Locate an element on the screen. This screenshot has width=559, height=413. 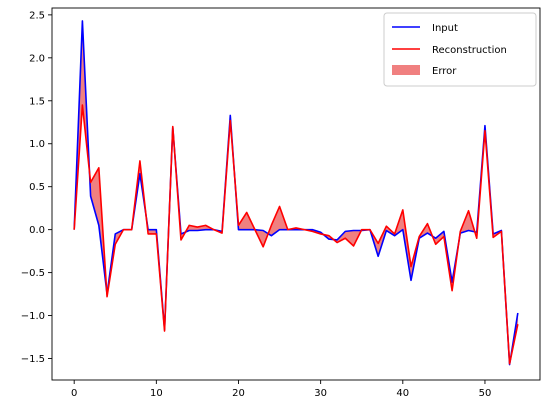
y-tick-label: −1.0 is located at coordinates (33, 316).